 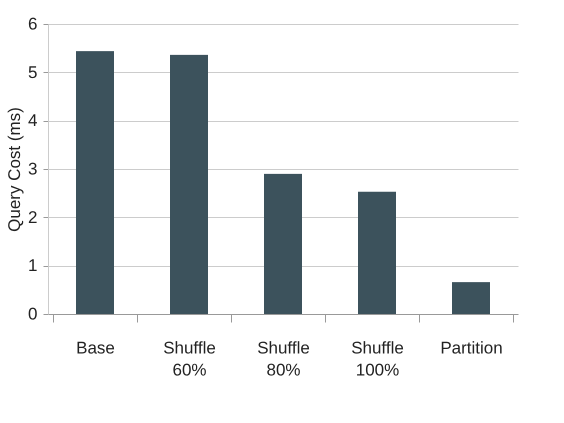 What do you see at coordinates (33, 314) in the screenshot?
I see `y-tick-label: 0` at bounding box center [33, 314].